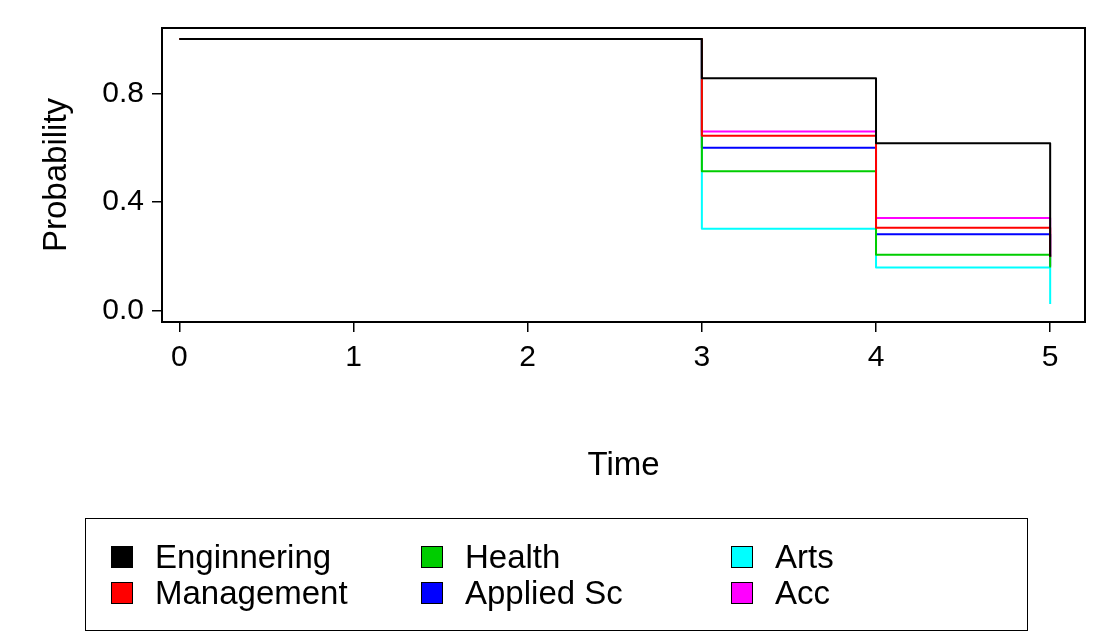 The image size is (1100, 637). Describe the element at coordinates (876, 356) in the screenshot. I see `x-tick-label: 4` at that location.